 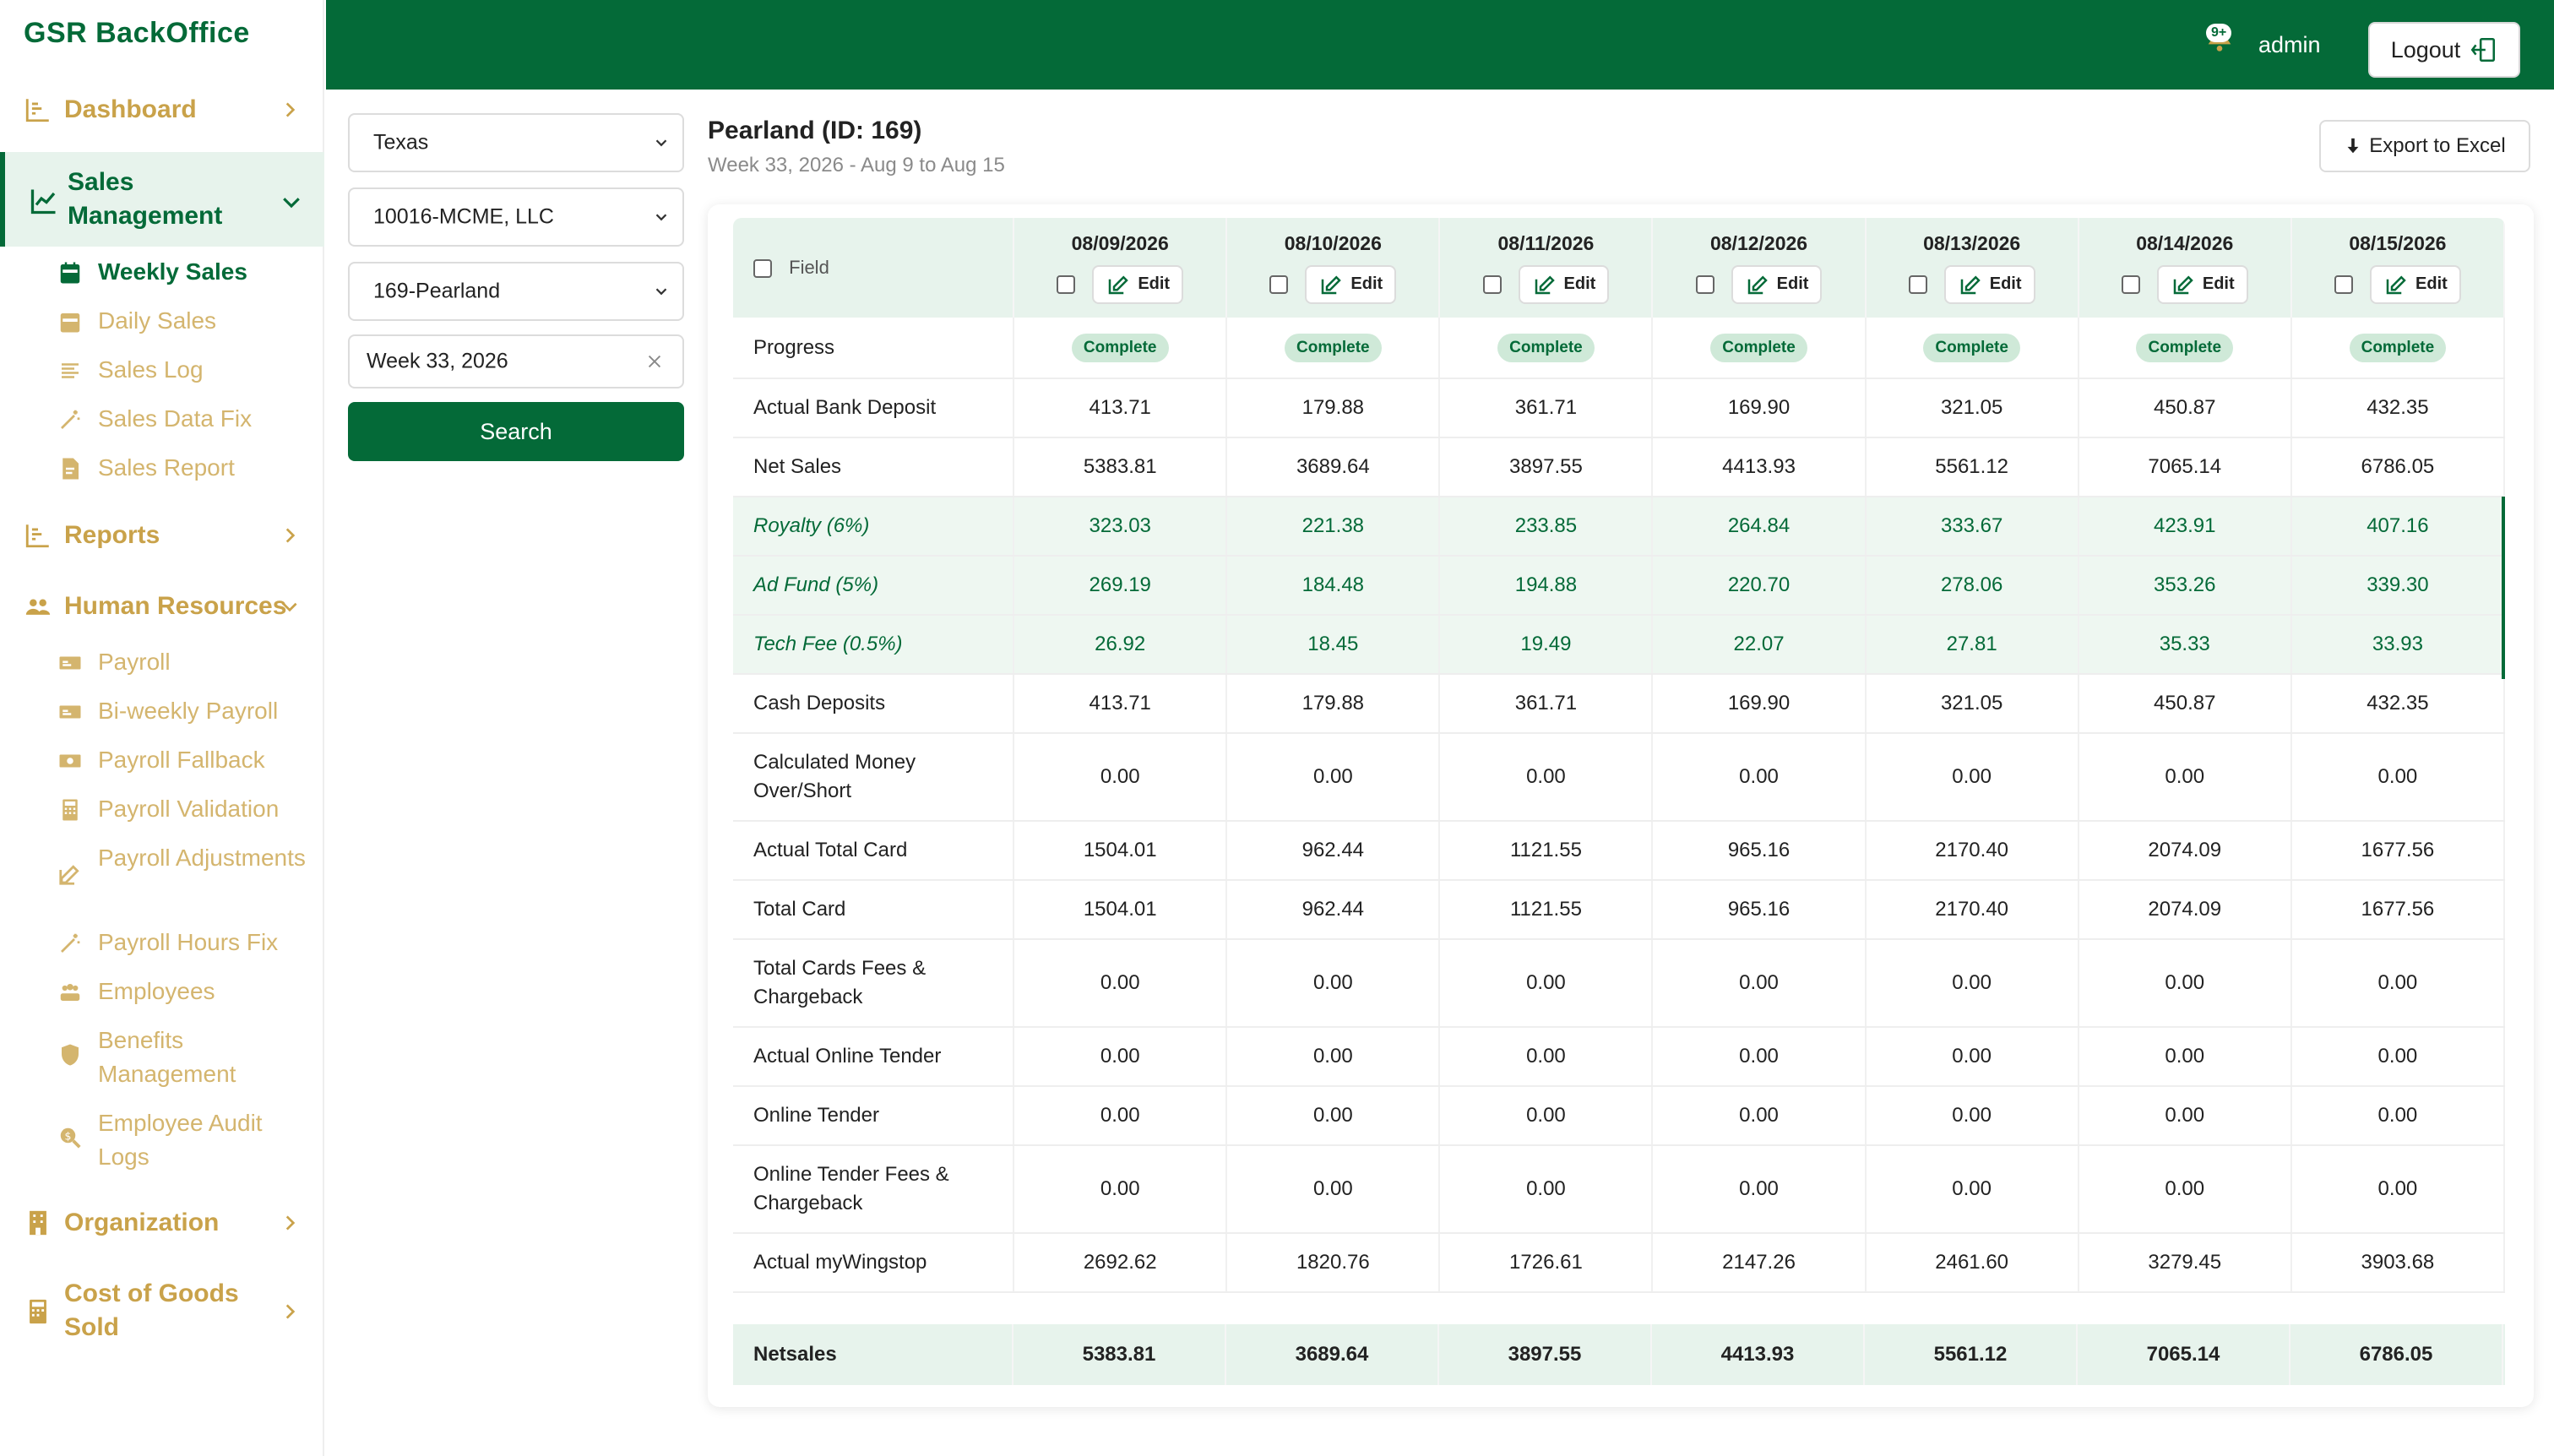 What do you see at coordinates (762, 269) in the screenshot?
I see `select-all-checkbox` at bounding box center [762, 269].